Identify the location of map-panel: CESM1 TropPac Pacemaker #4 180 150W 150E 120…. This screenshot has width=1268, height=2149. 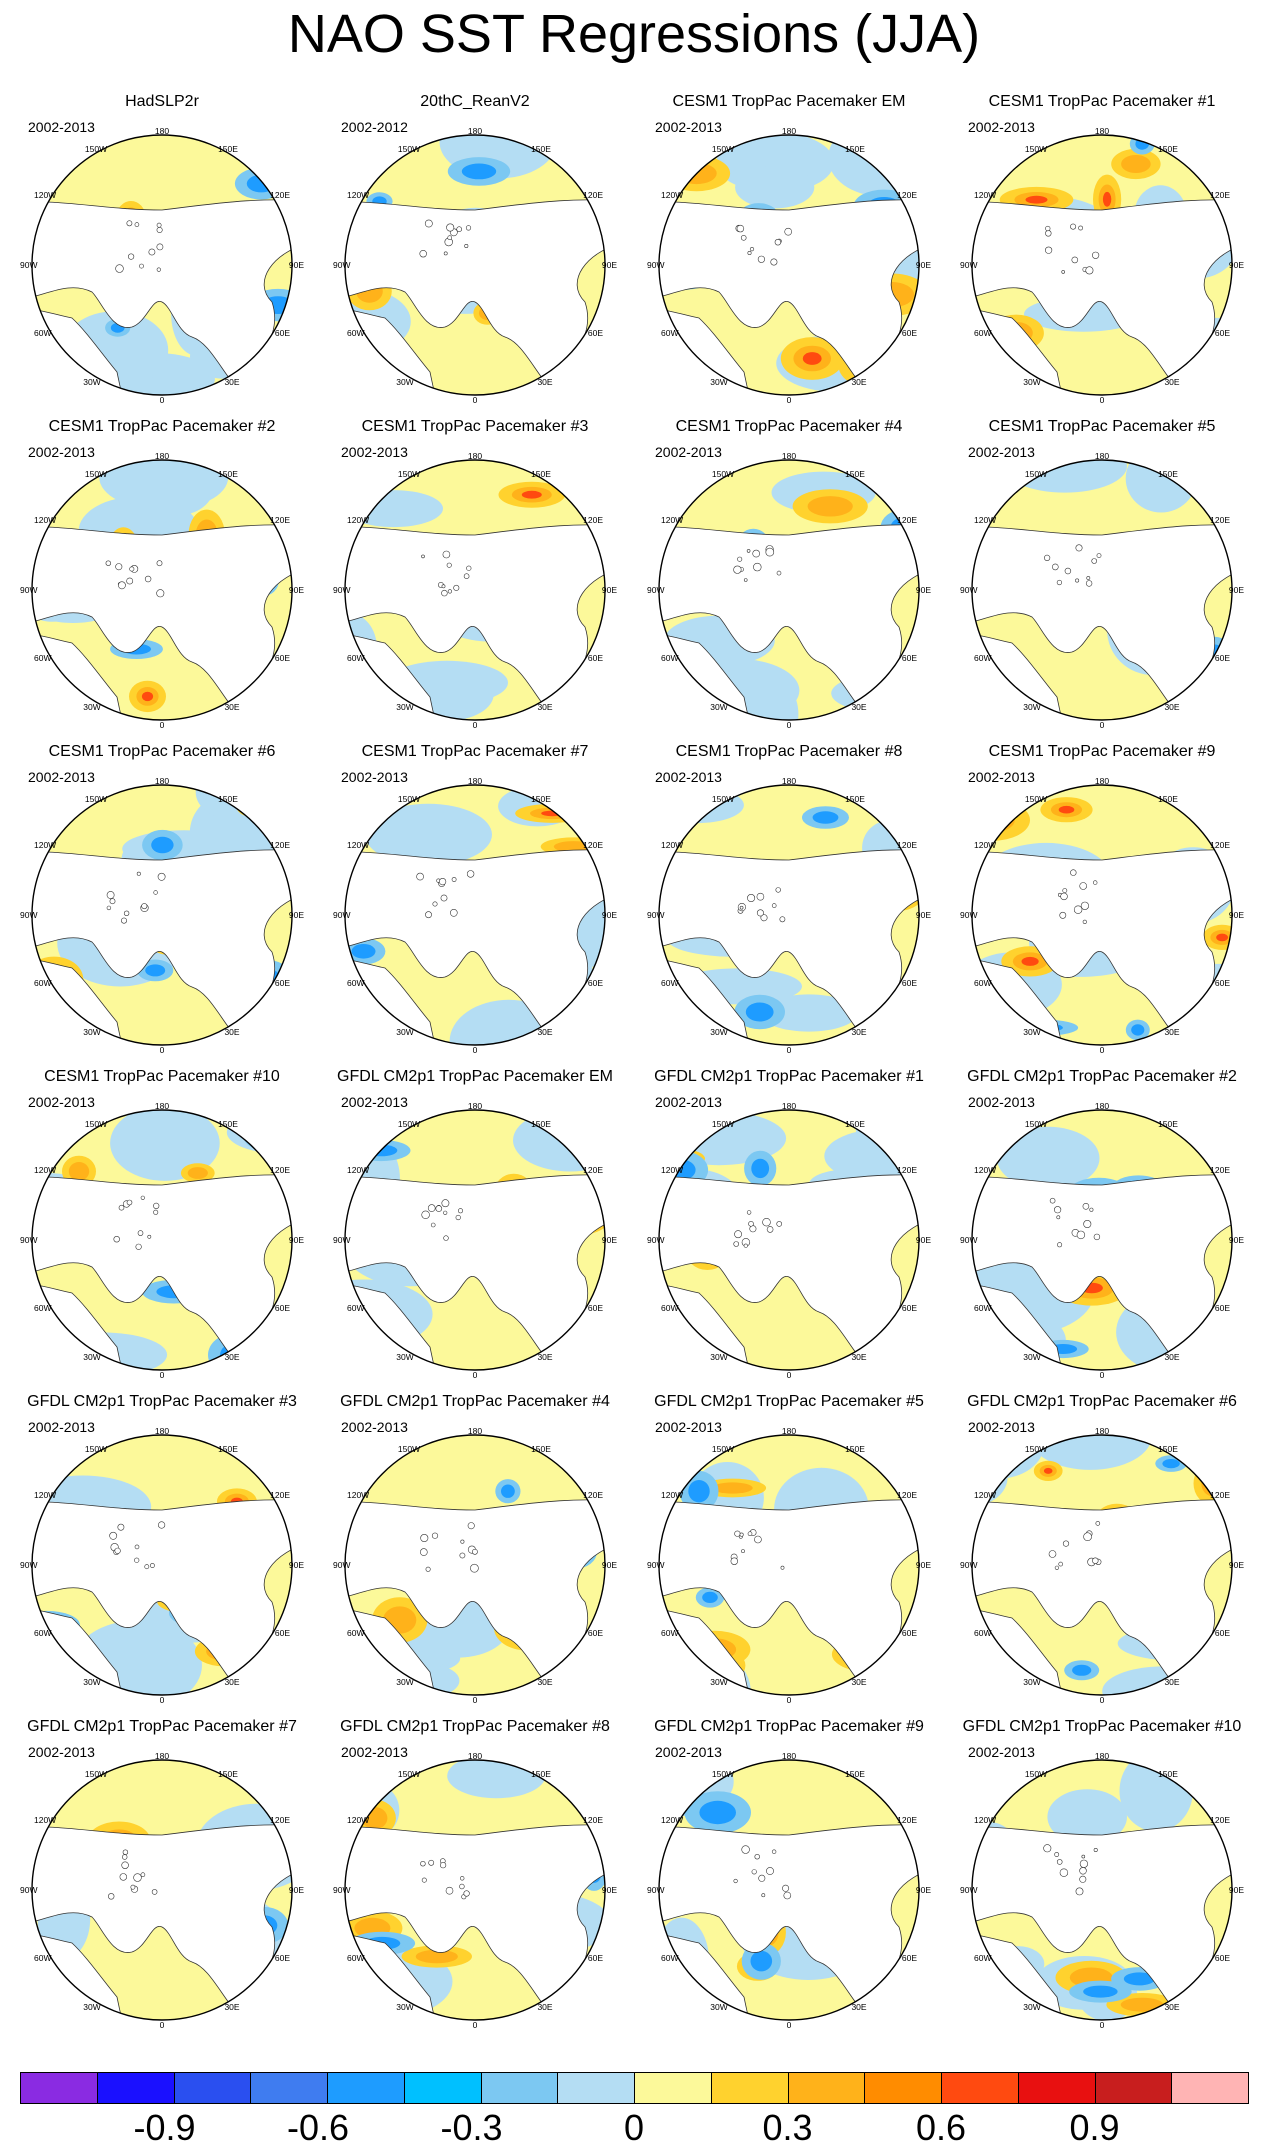
(789, 577).